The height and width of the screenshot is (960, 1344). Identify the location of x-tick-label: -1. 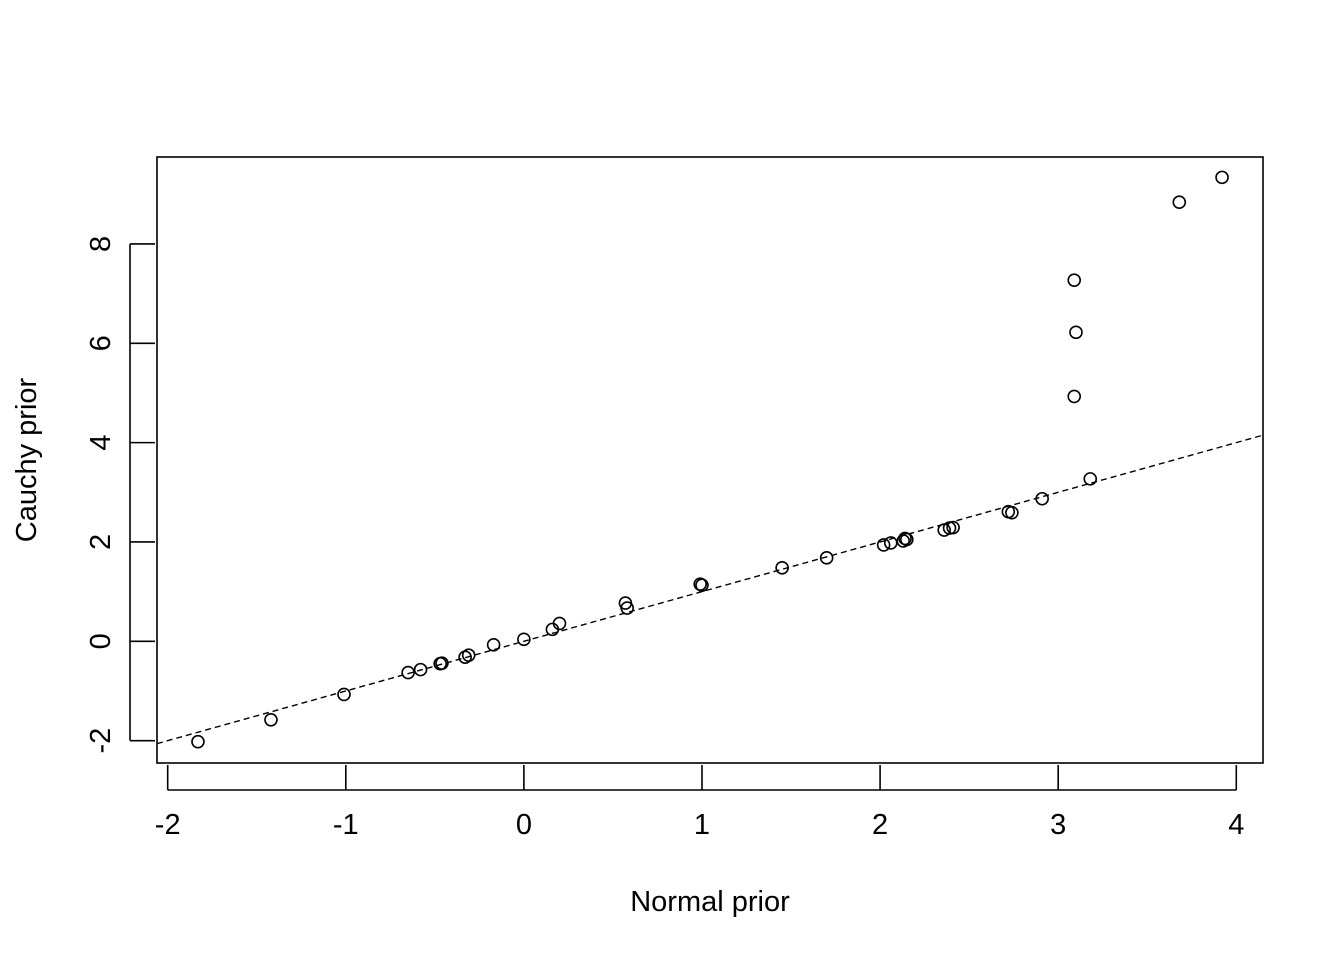
(346, 825).